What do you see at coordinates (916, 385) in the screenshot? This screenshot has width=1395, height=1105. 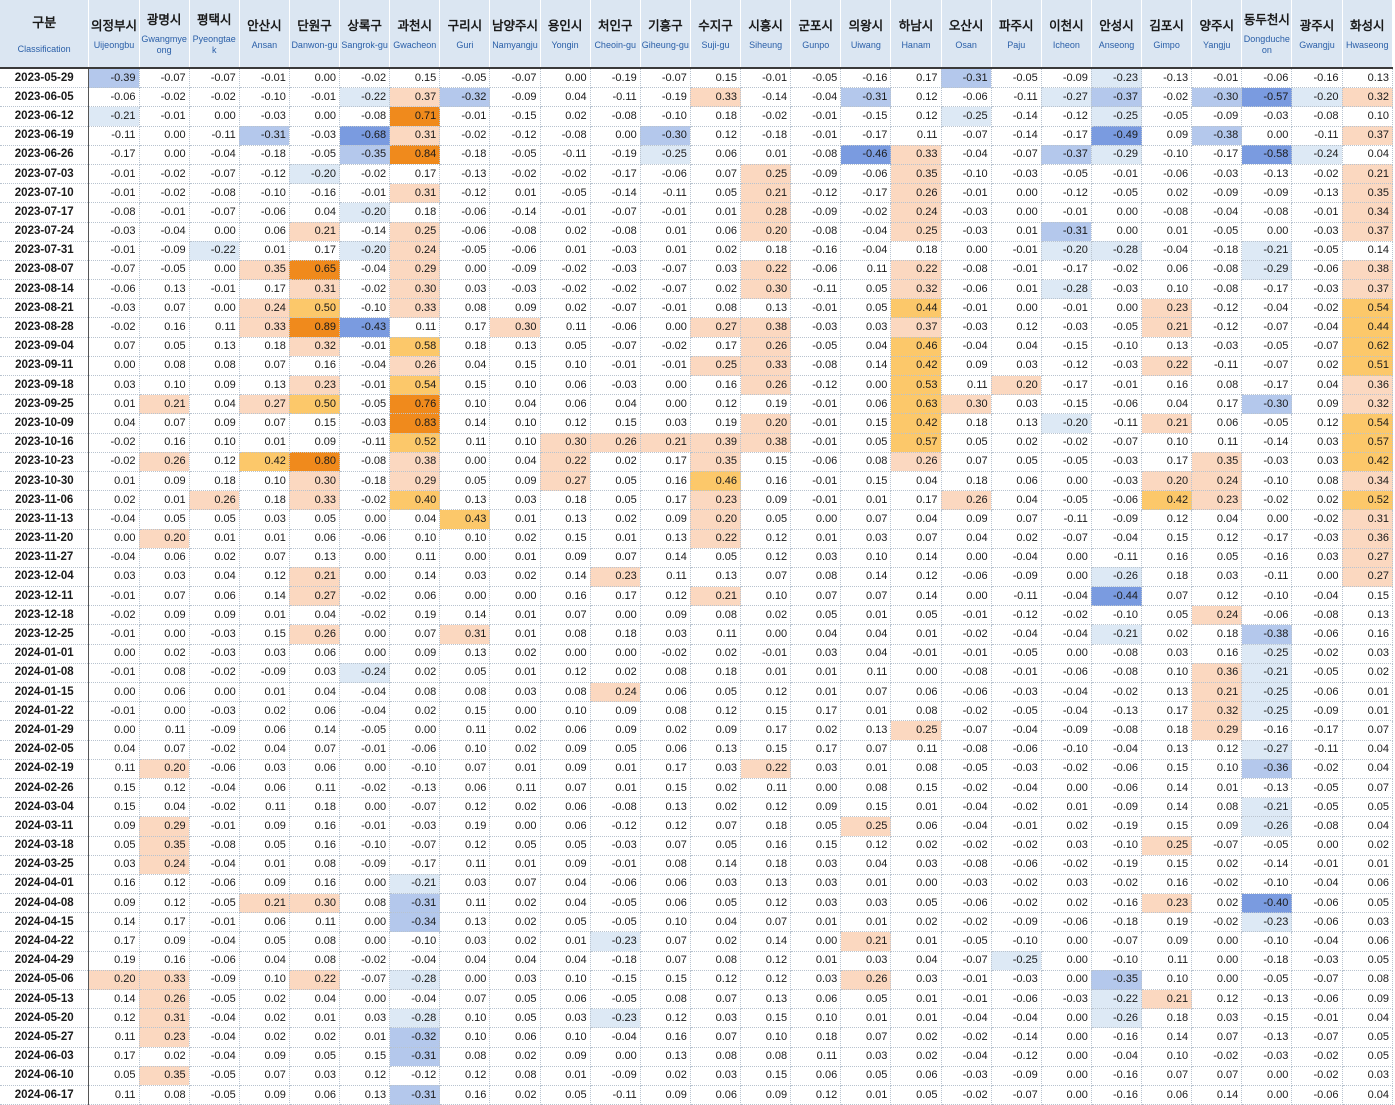 I see `table-cell: 0.53` at bounding box center [916, 385].